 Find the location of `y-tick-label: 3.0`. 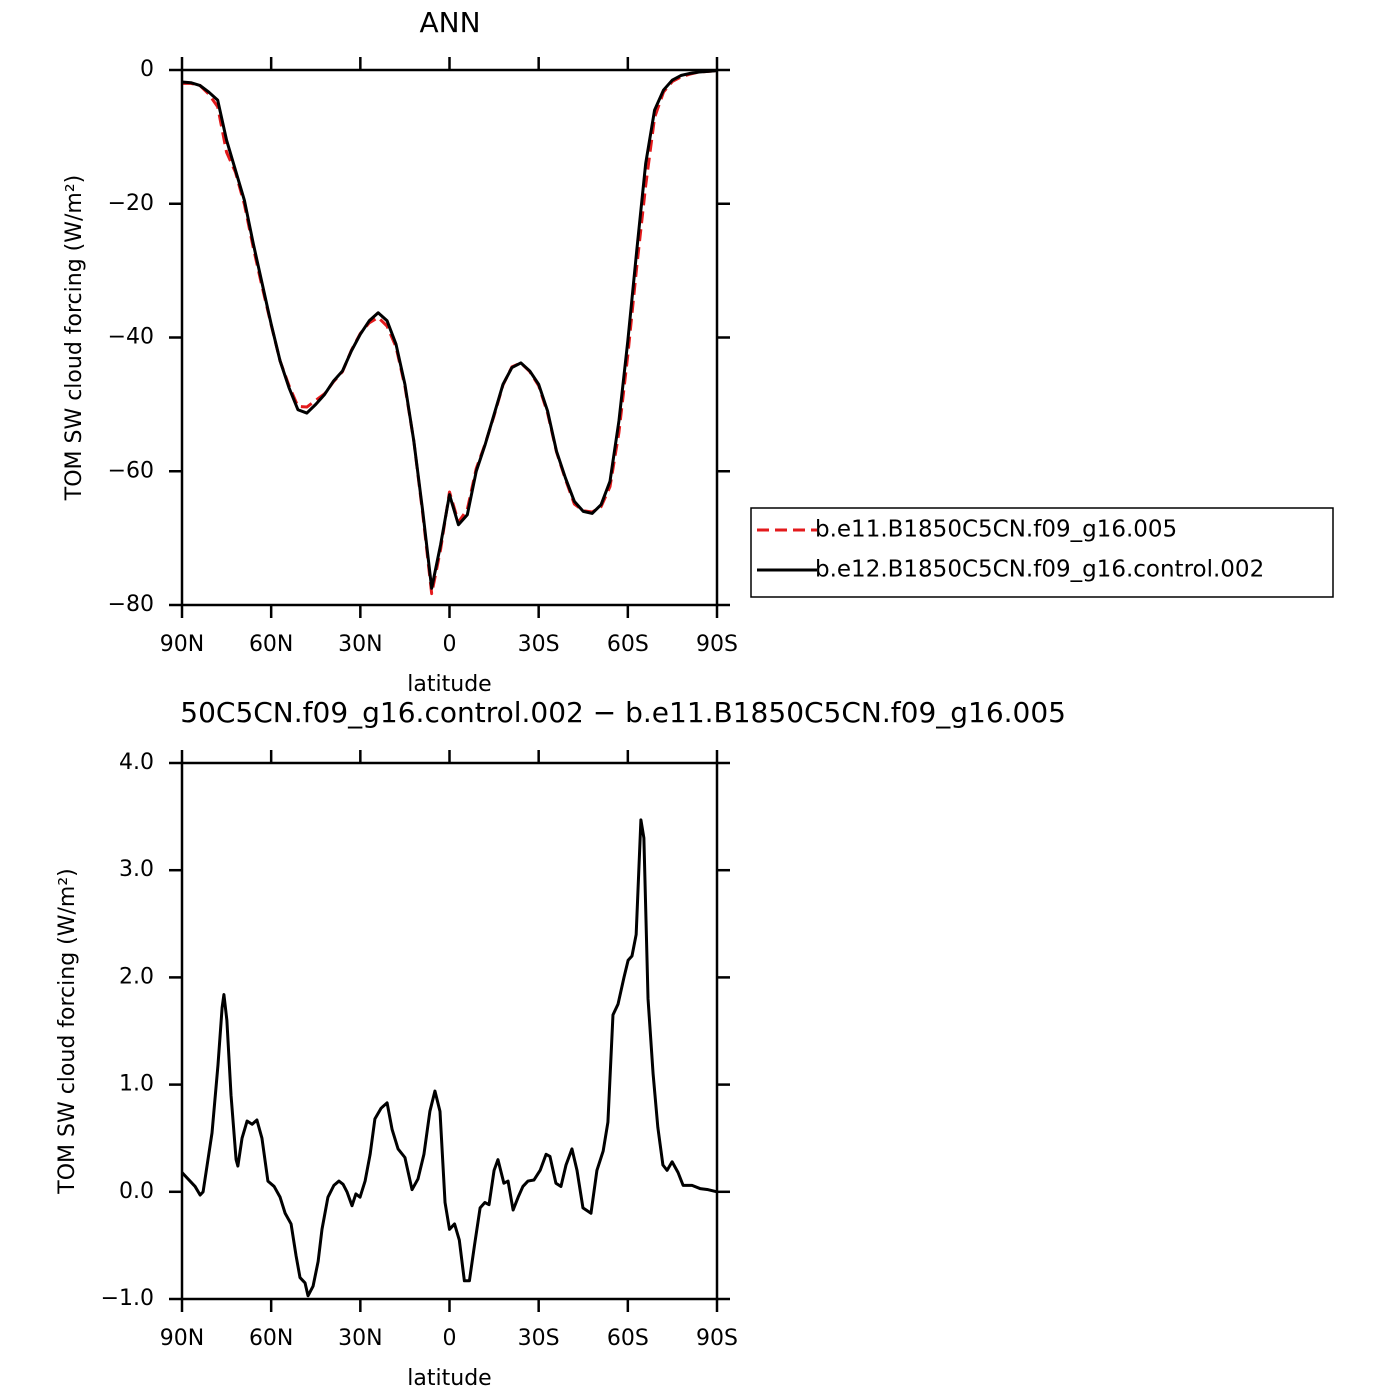

y-tick-label: 3.0 is located at coordinates (136, 869).